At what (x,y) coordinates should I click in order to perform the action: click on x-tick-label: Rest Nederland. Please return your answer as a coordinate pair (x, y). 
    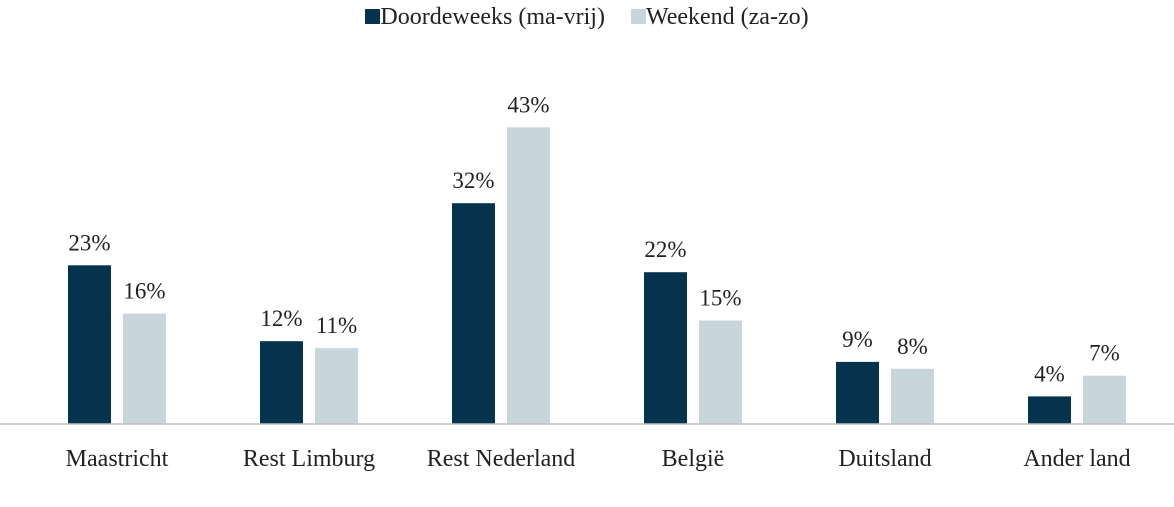
    Looking at the image, I should click on (501, 459).